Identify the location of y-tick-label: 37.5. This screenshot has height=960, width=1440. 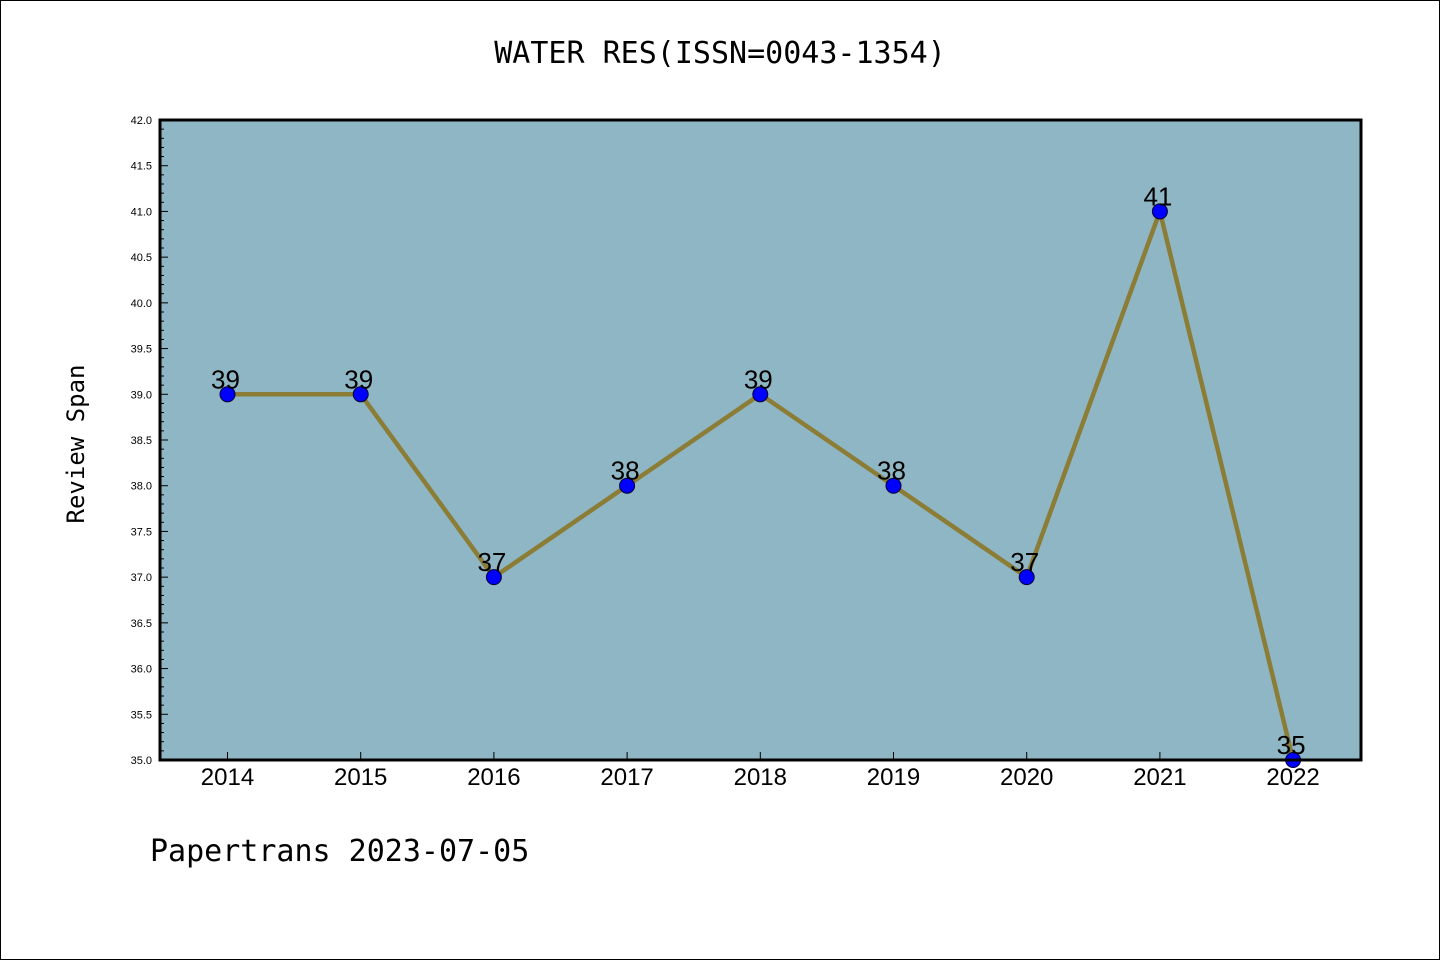
(141, 532).